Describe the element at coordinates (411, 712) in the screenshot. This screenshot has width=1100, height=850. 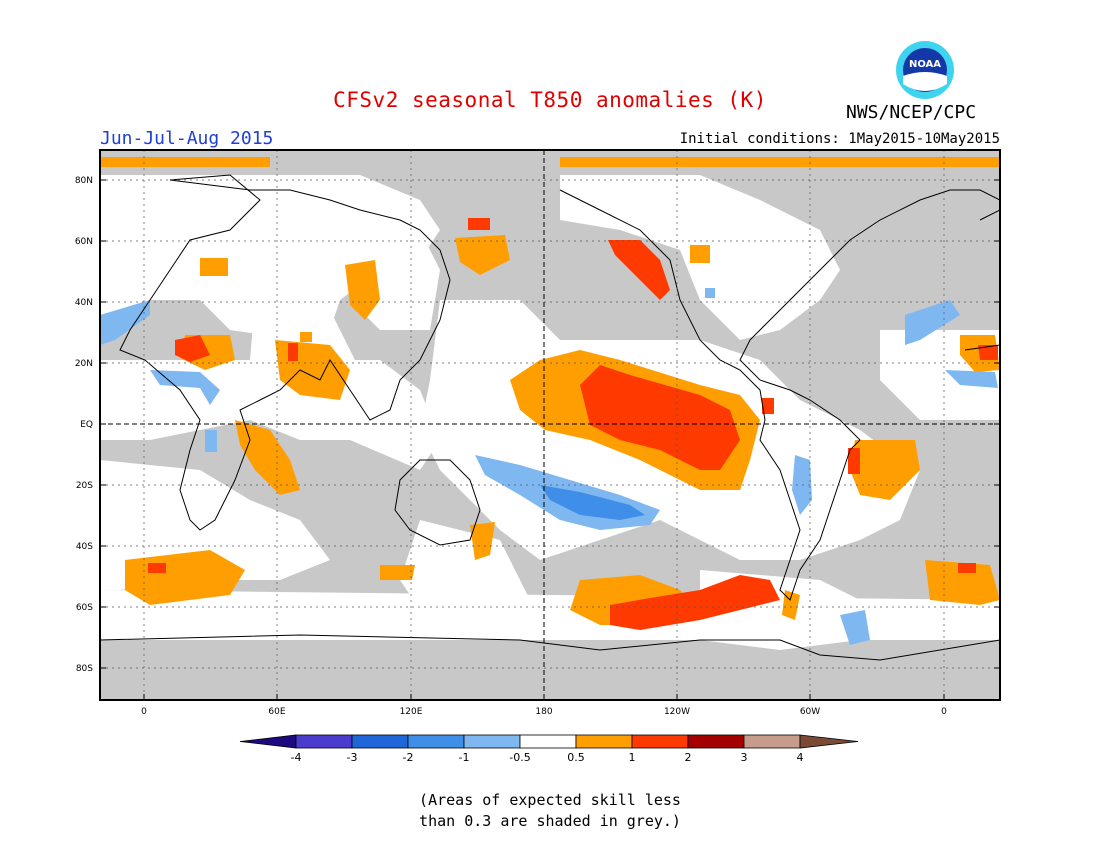
I see `lon-tick-label: 120E` at that location.